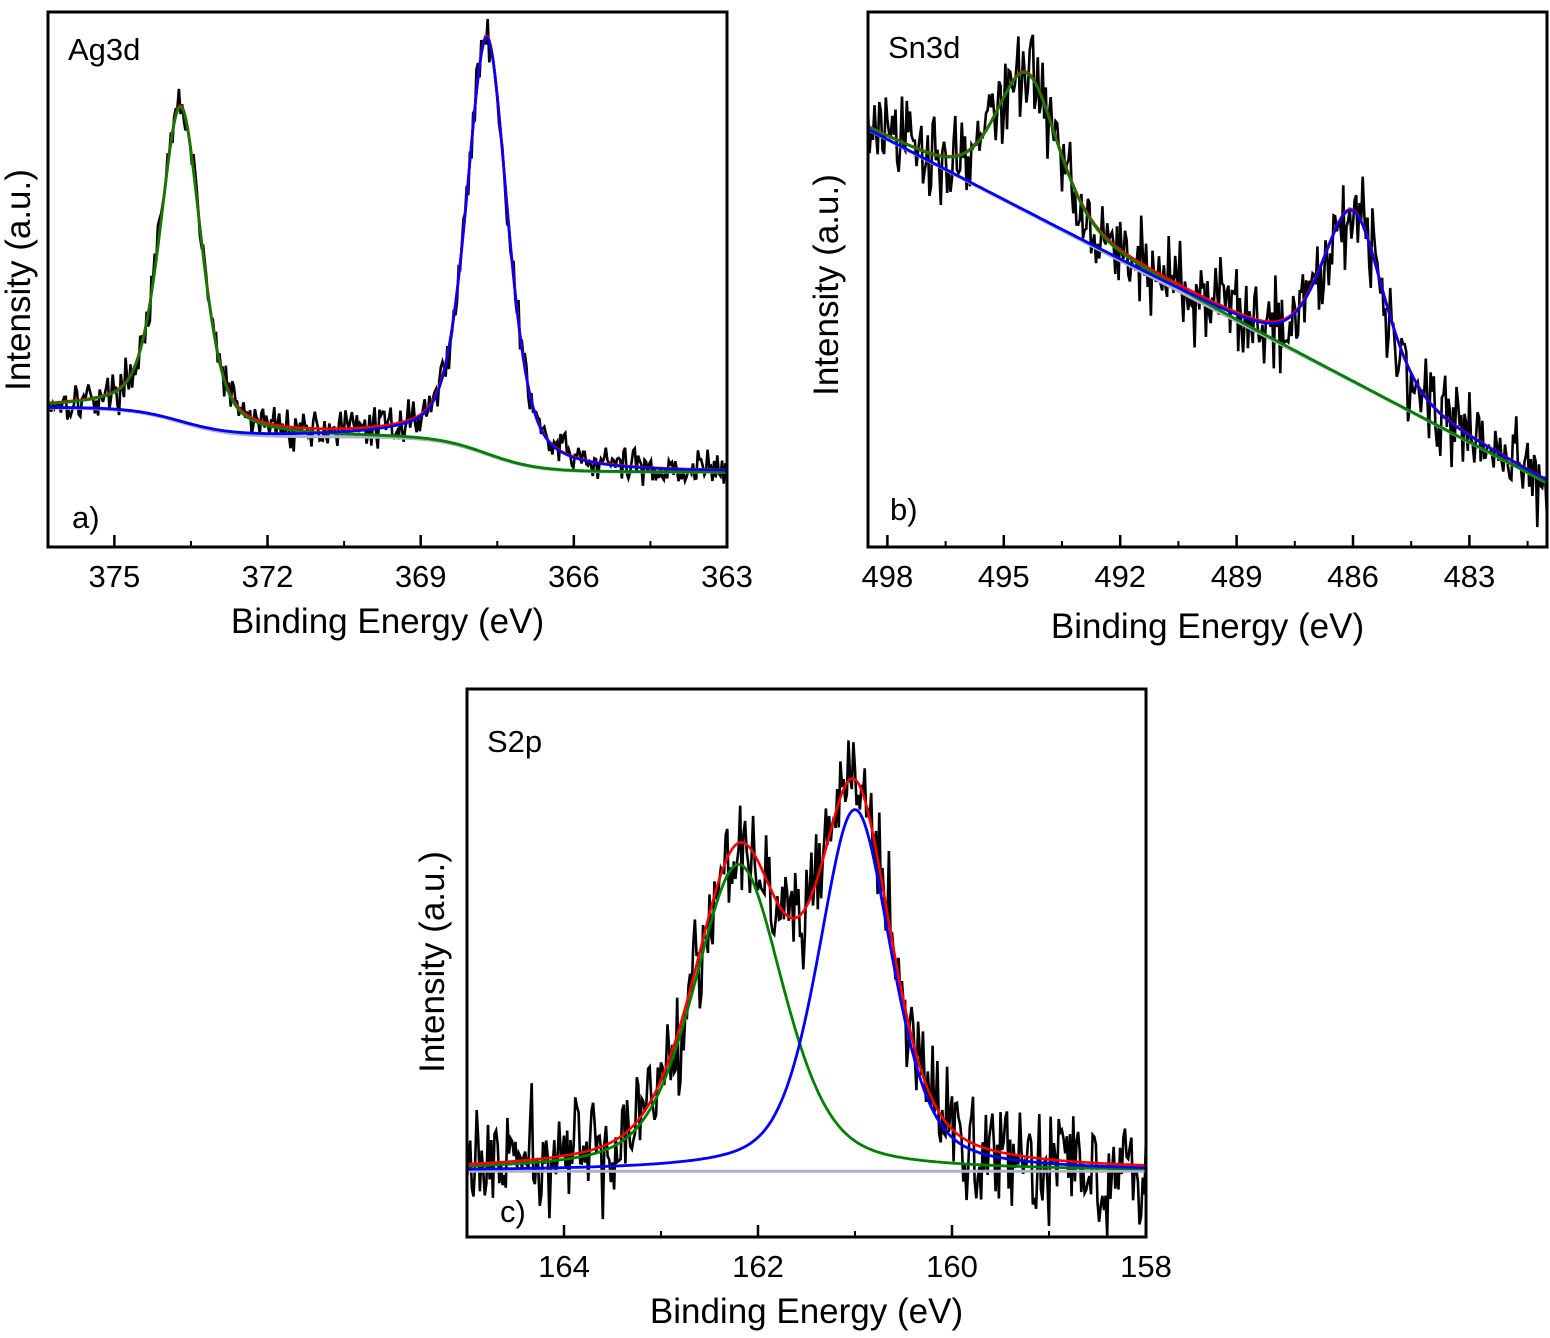 The image size is (1550, 1338). Describe the element at coordinates (104, 49) in the screenshot. I see `element-label: Ag3d` at that location.